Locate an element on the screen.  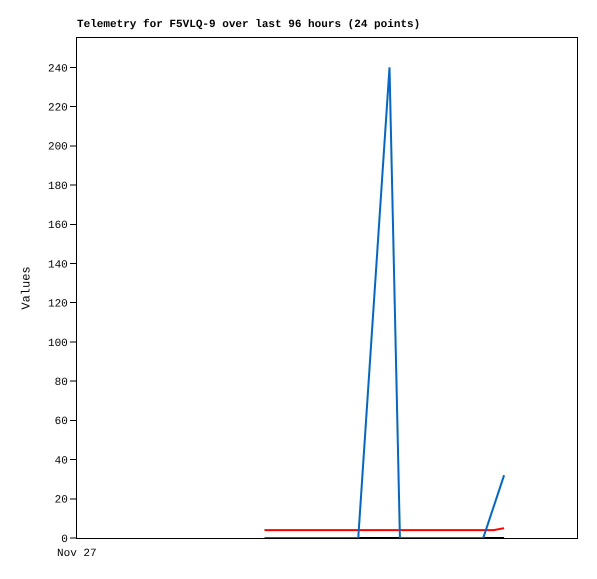
y-tick-label: 0 is located at coordinates (64, 540).